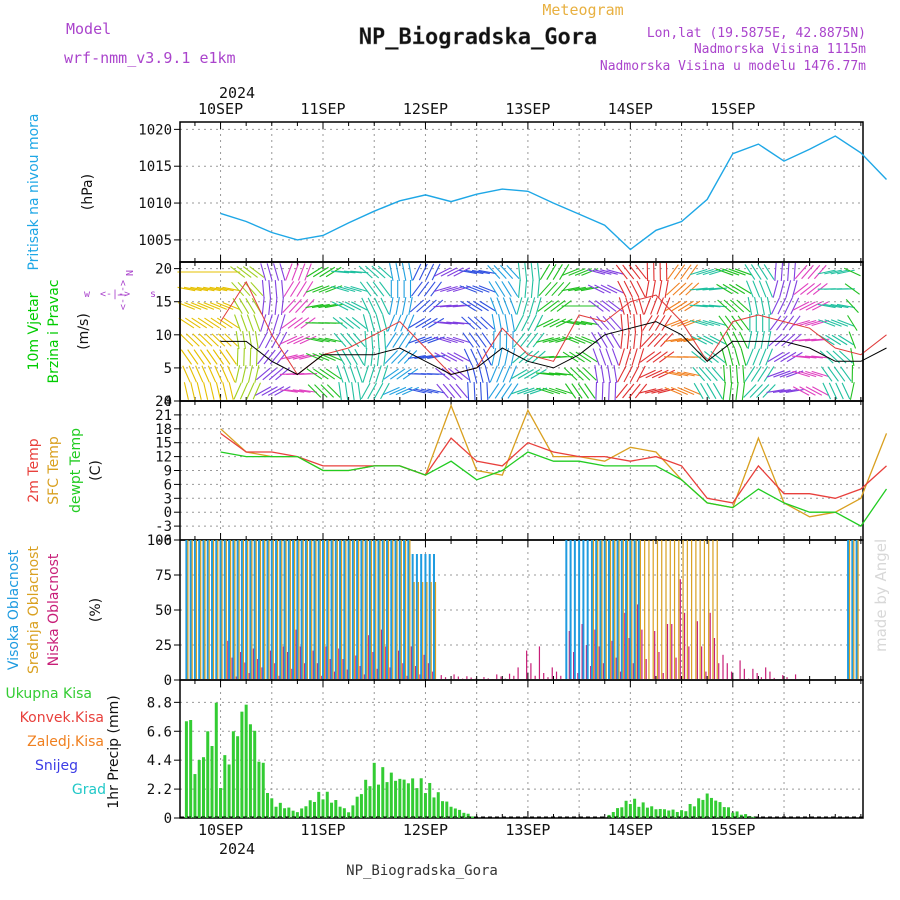  What do you see at coordinates (54, 332) in the screenshot?
I see `y-axis-label: Brzina i Pravac` at bounding box center [54, 332].